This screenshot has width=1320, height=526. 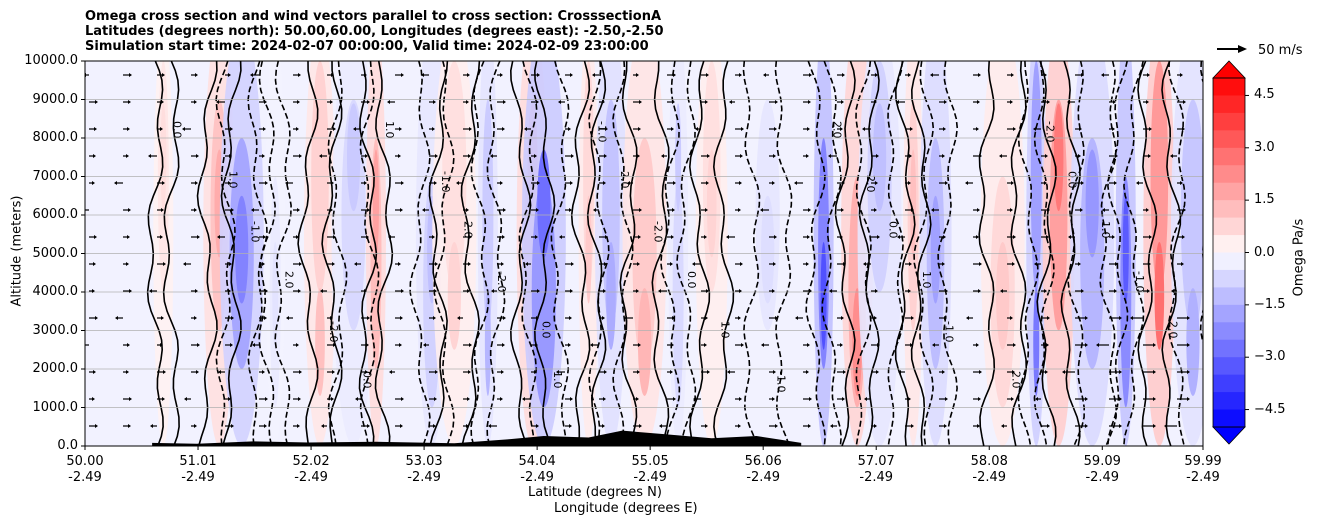 What do you see at coordinates (1270, 304) in the screenshot?
I see `colorbar-tick-label: −1.5` at bounding box center [1270, 304].